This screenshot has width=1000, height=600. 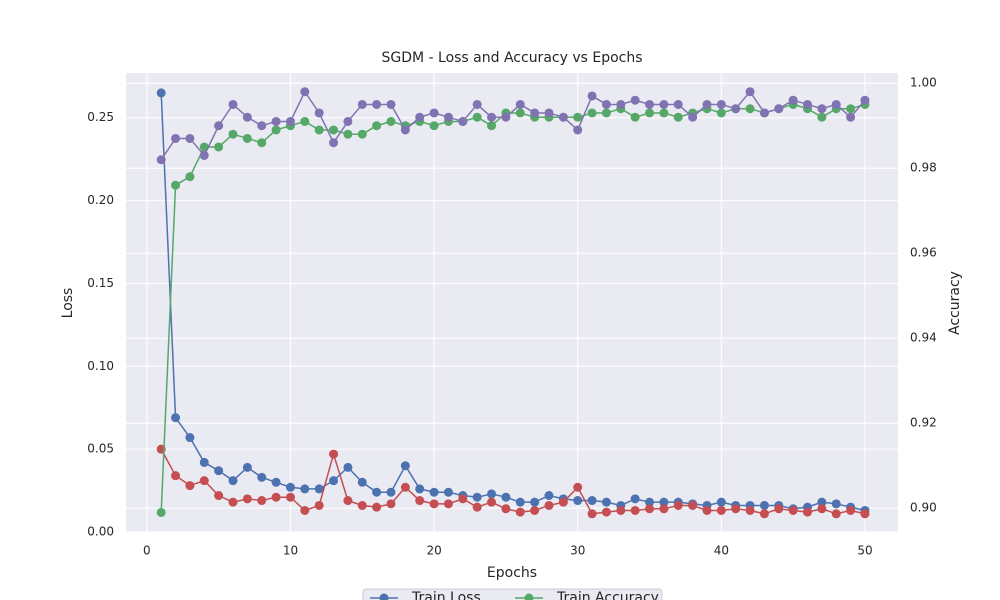 I want to click on x-tick-label: 0, so click(x=147, y=551).